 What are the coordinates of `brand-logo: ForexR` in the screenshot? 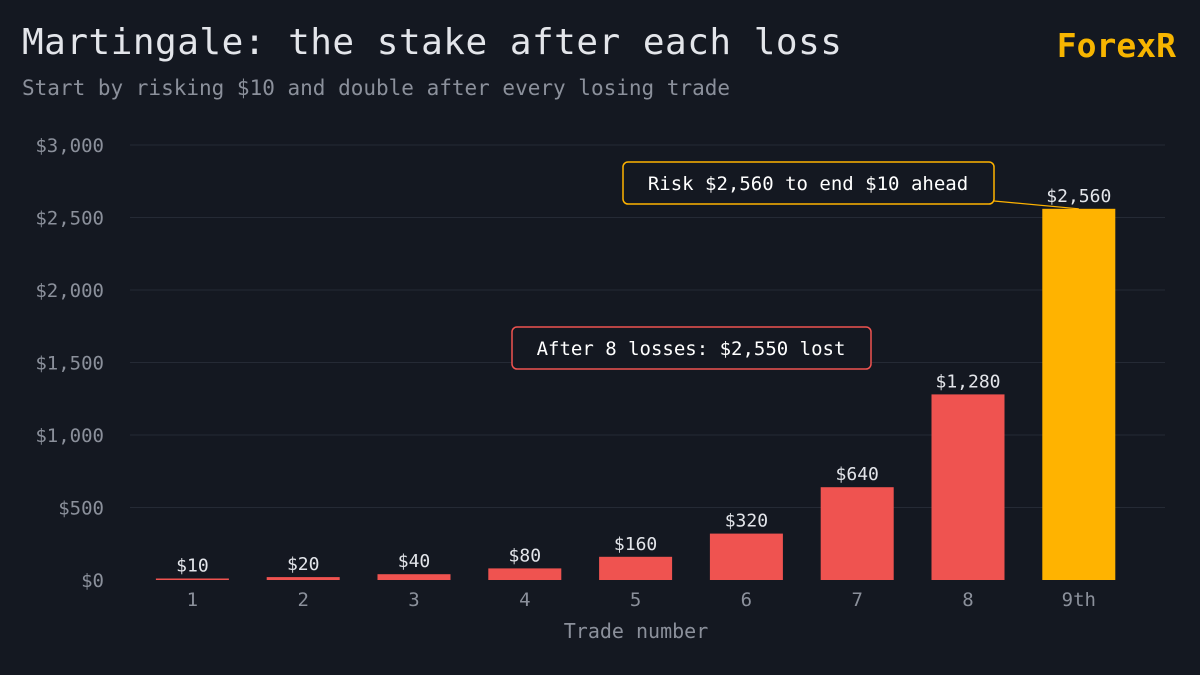 It's located at (1116, 45).